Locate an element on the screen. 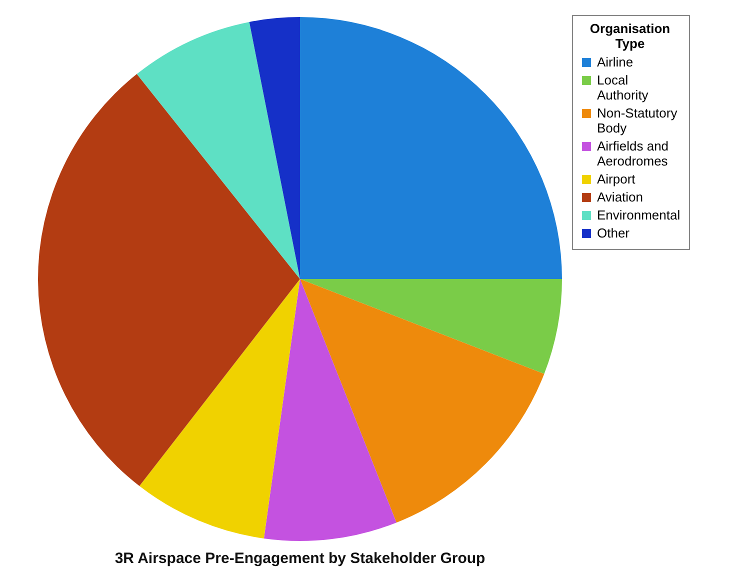  legend-label: Airline is located at coordinates (615, 62).